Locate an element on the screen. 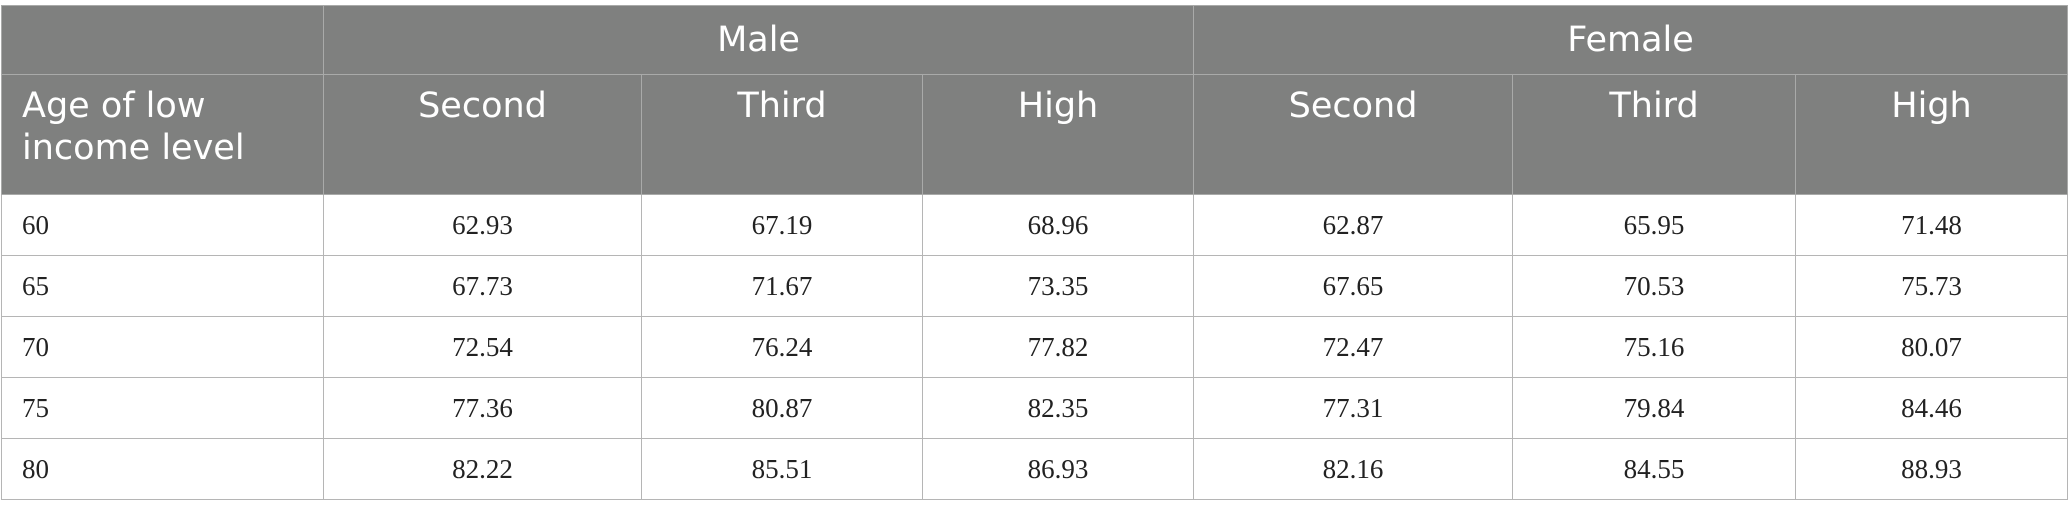 The height and width of the screenshot is (511, 2068). value-cell: 75.73 is located at coordinates (1931, 286).